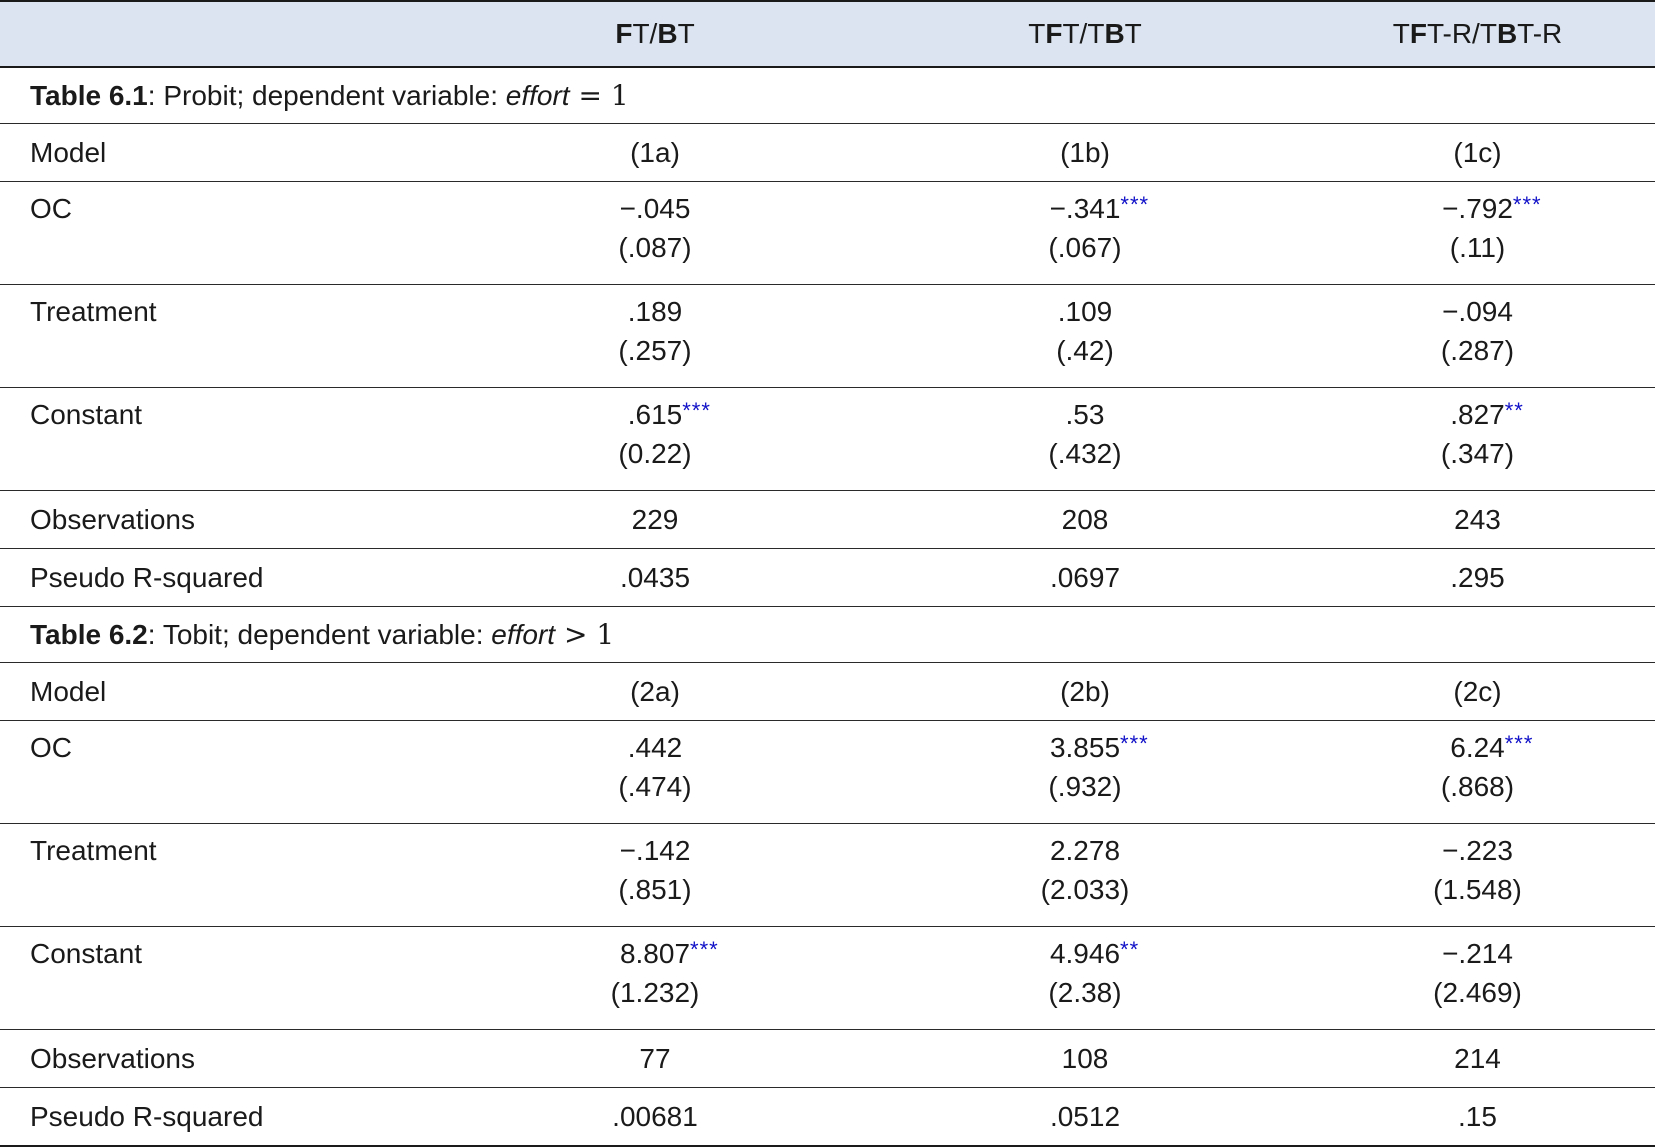  What do you see at coordinates (655, 350) in the screenshot?
I see `standard-error: (.257)` at bounding box center [655, 350].